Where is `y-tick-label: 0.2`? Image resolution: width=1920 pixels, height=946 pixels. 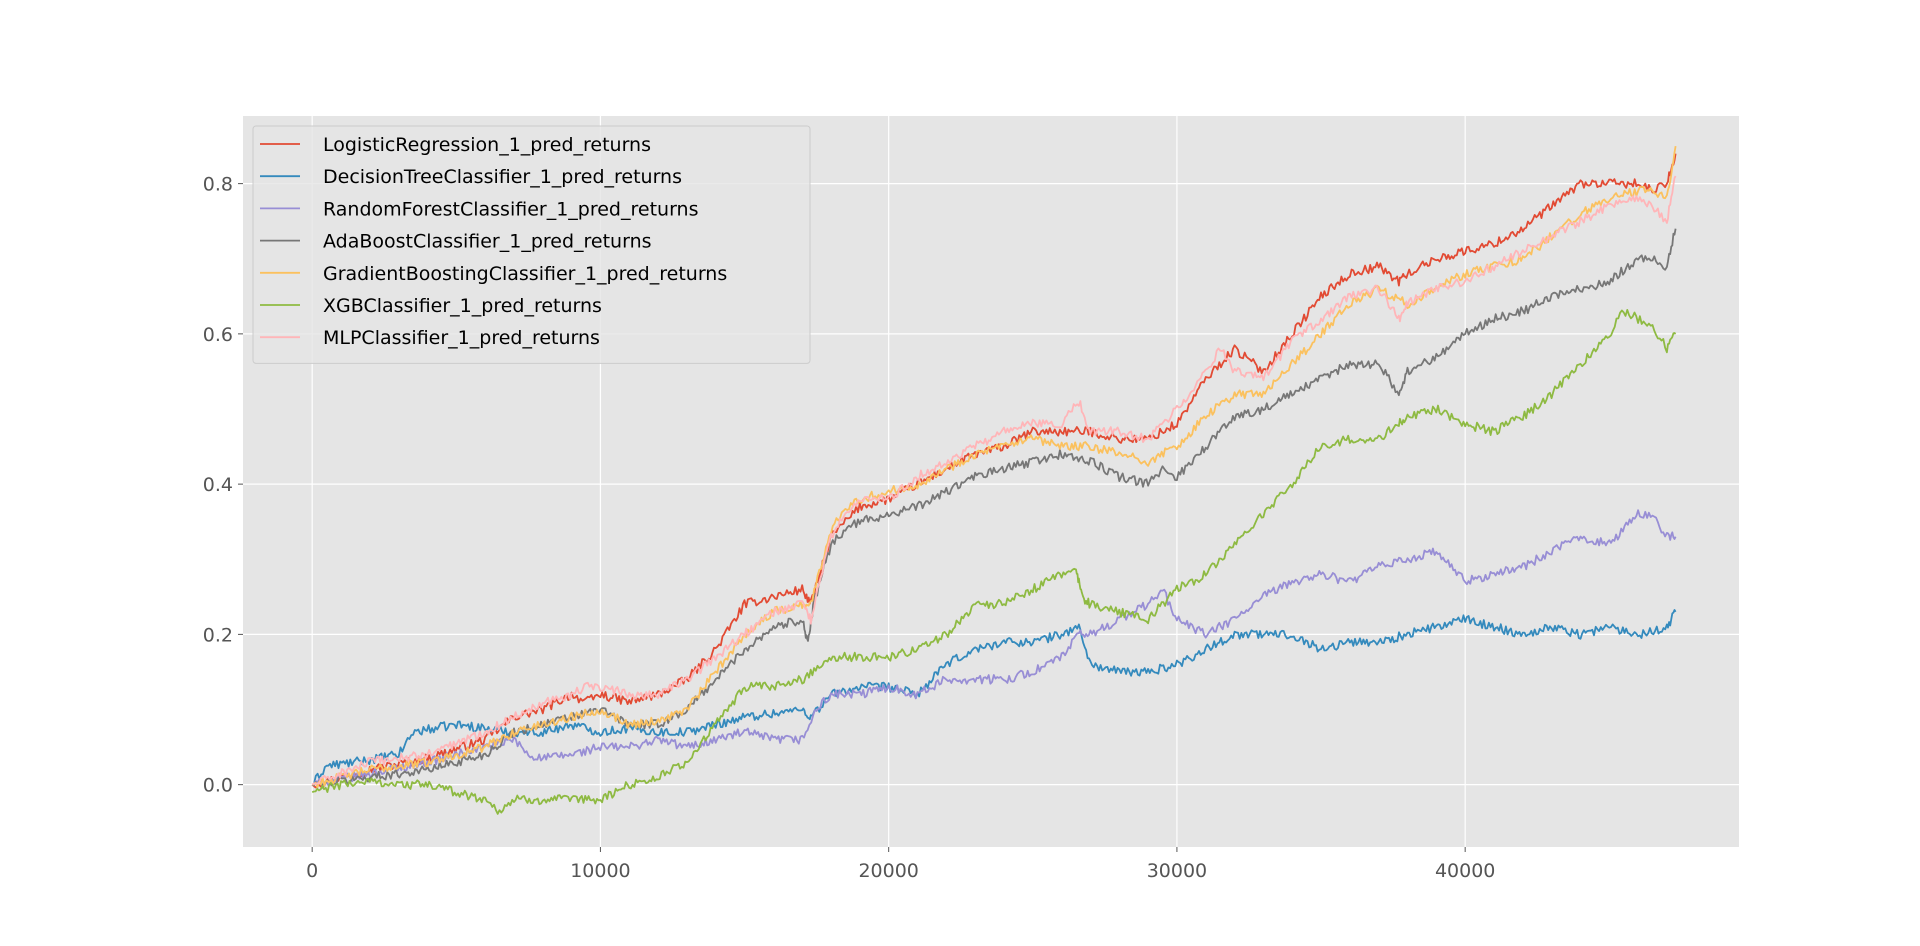
y-tick-label: 0.2 is located at coordinates (218, 635).